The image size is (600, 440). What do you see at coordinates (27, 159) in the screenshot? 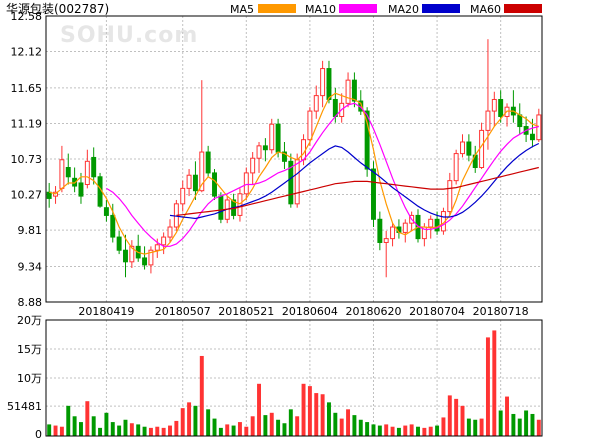
I see `price-tick-label: 10.73` at bounding box center [27, 159].